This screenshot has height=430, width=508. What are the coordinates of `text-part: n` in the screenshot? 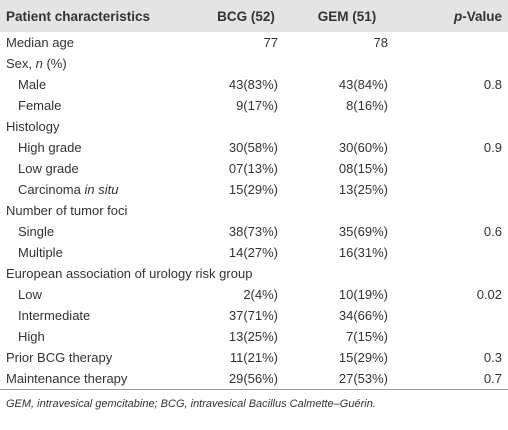 It's located at (39, 63).